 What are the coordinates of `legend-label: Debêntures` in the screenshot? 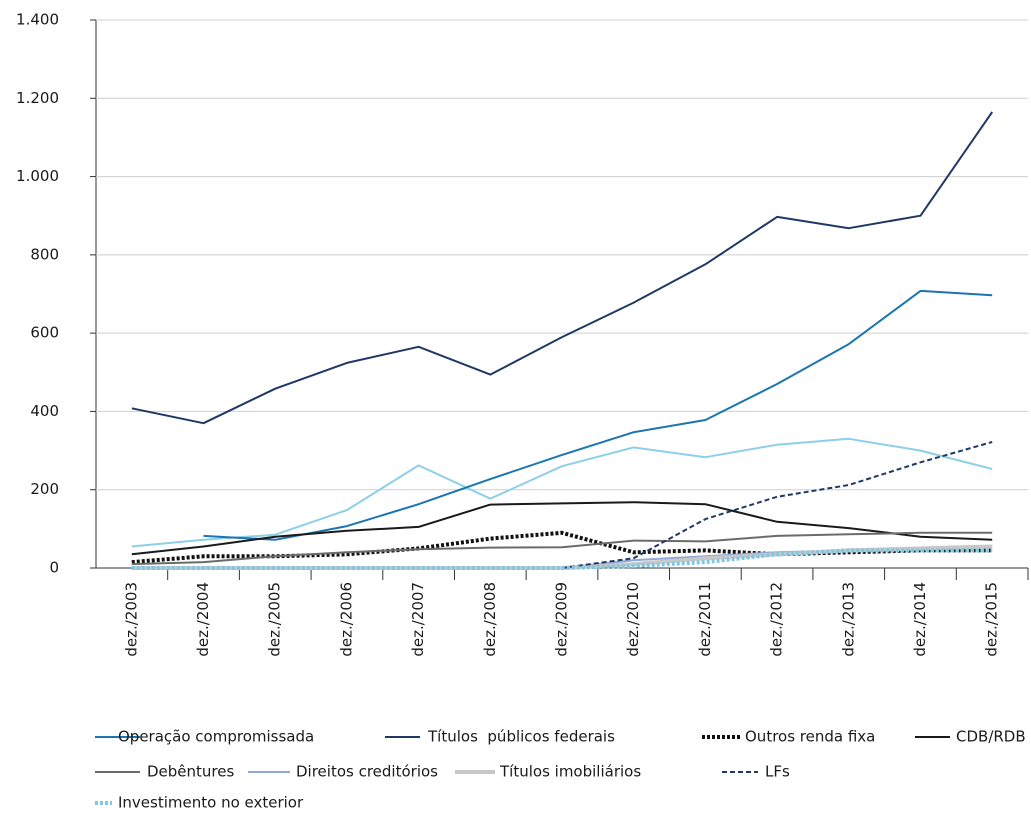 It's located at (190, 772).